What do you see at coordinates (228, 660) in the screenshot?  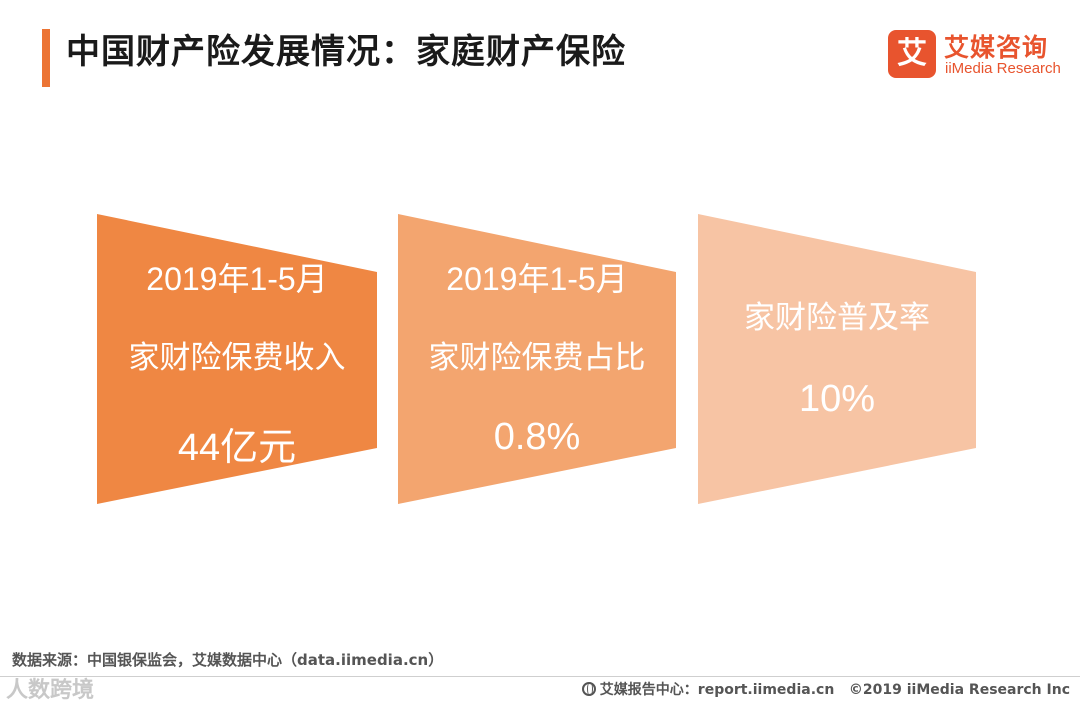 I see `data-source: 数据来源：中国银保监会，艾媒数据中心（data.iimedia.cn）` at bounding box center [228, 660].